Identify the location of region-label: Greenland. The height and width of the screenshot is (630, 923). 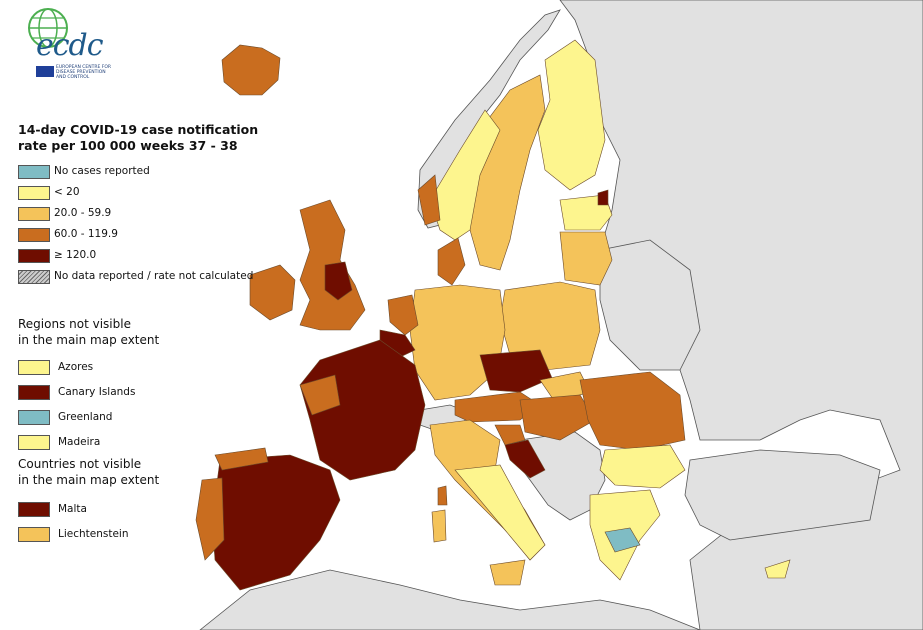
(85, 417).